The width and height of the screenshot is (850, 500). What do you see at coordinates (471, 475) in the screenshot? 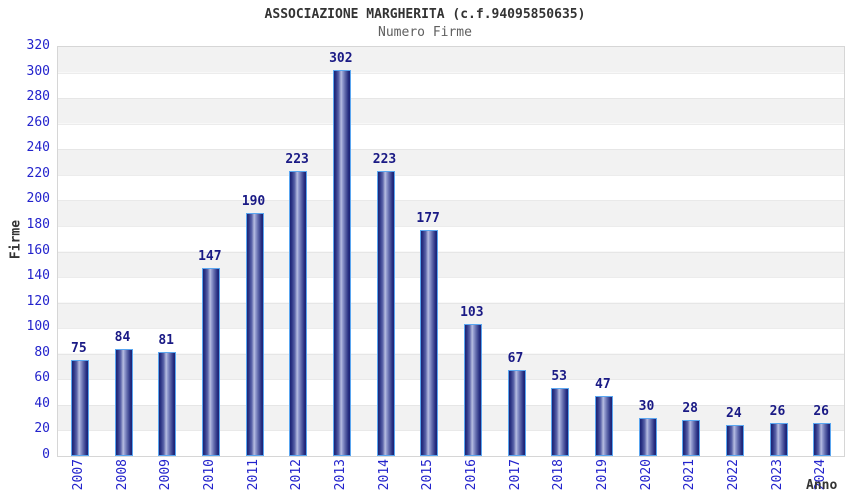
I see `x-tick-label: 2016` at bounding box center [471, 475].